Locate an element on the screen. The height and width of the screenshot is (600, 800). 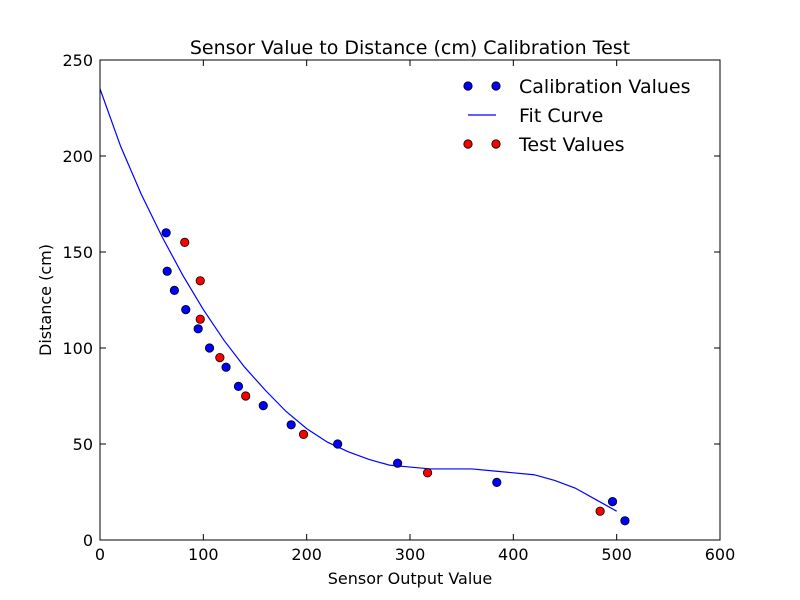
y-tick-label: 100 is located at coordinates (77, 348).